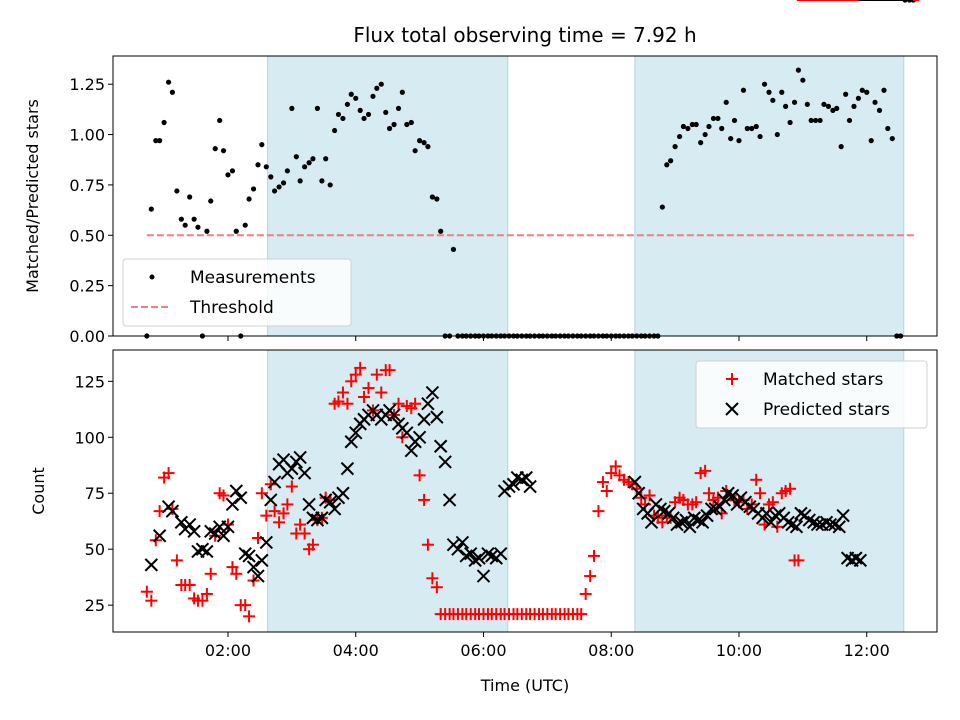  I want to click on top-y-tick-label: 0.50, so click(87, 235).